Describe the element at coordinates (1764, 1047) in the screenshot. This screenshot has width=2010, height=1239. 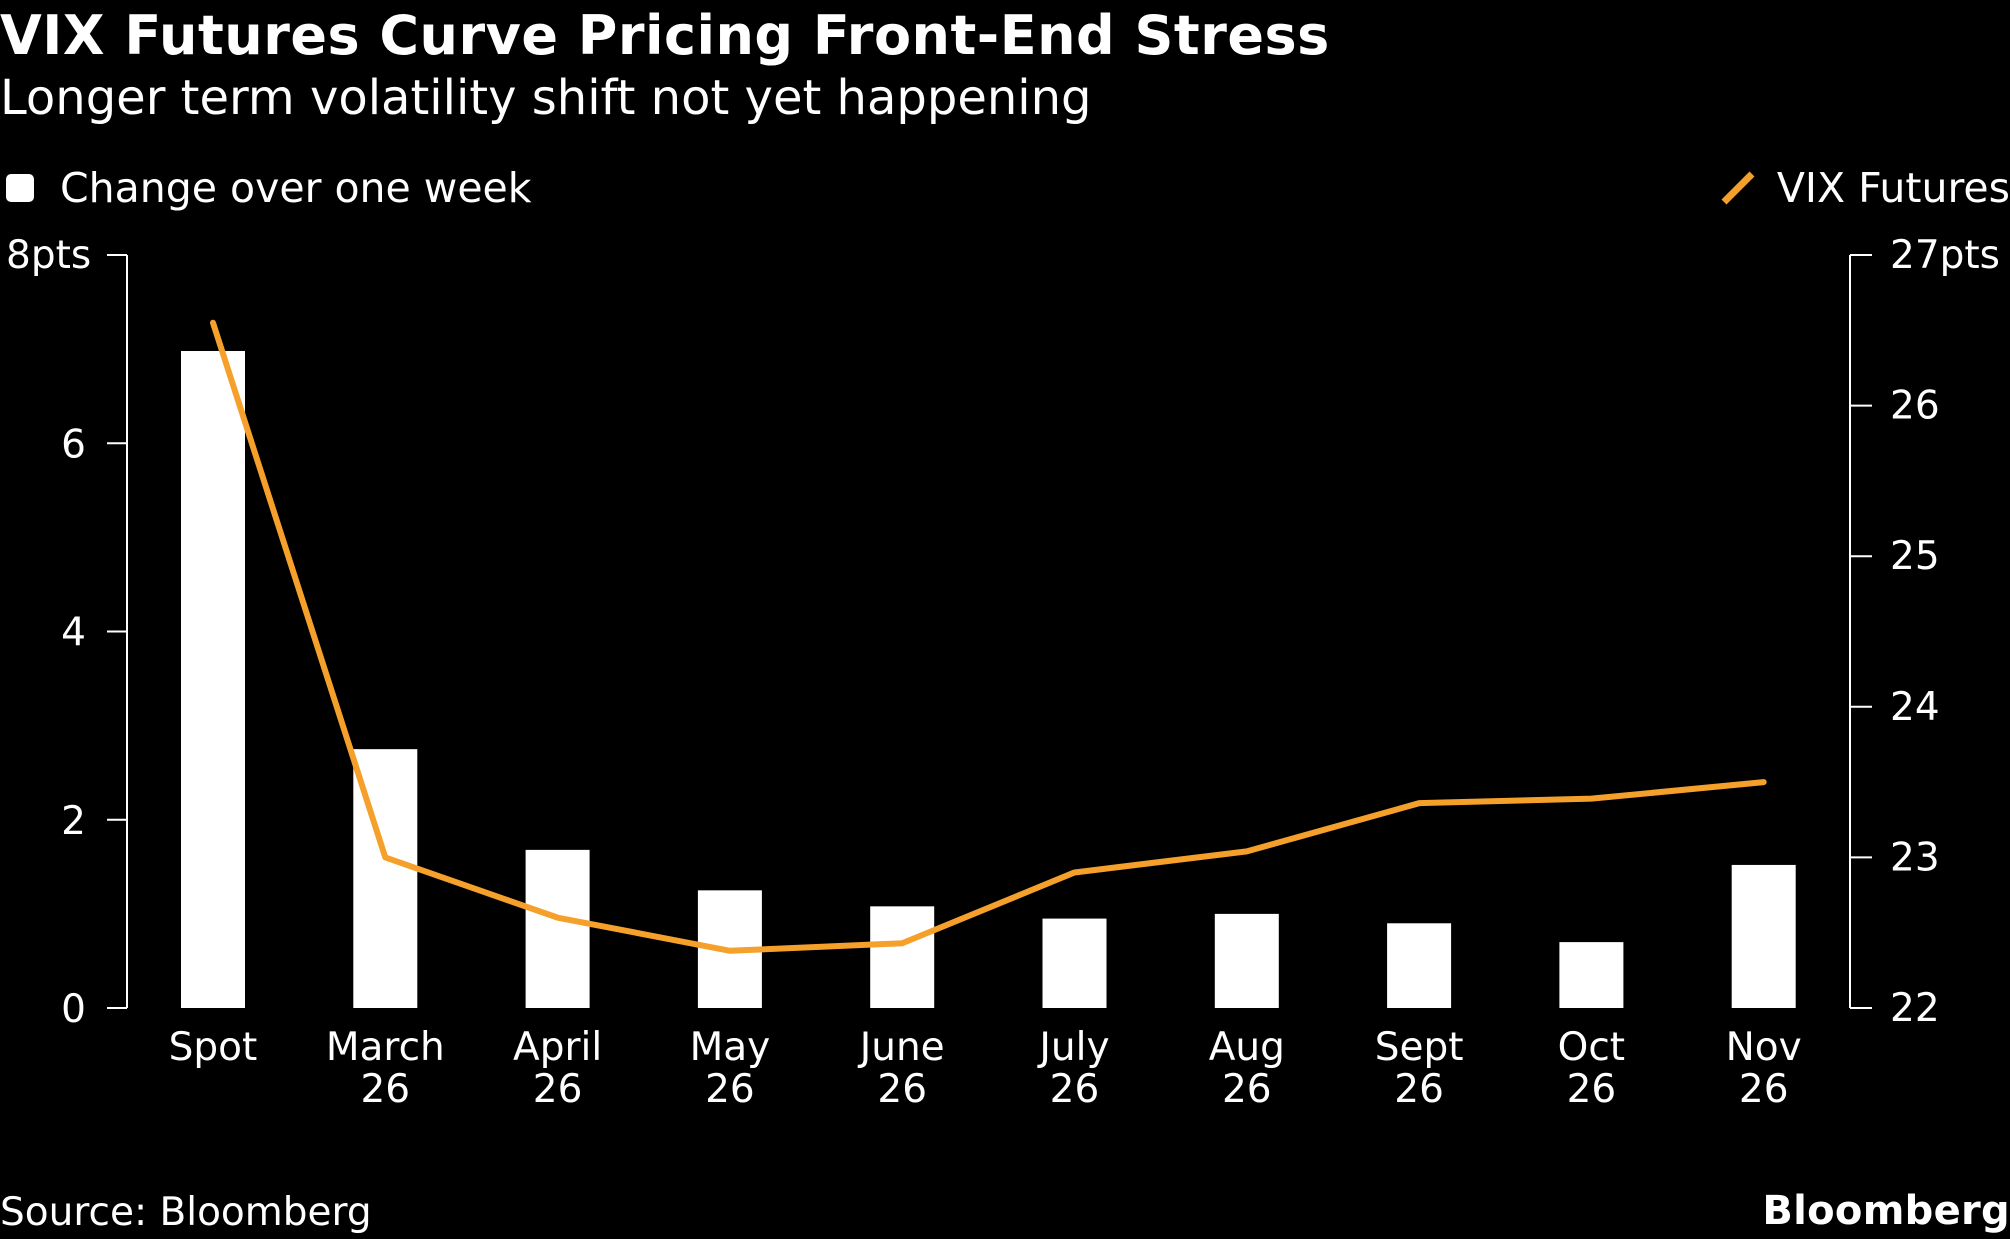
I see `x-tick-label: Nov` at that location.